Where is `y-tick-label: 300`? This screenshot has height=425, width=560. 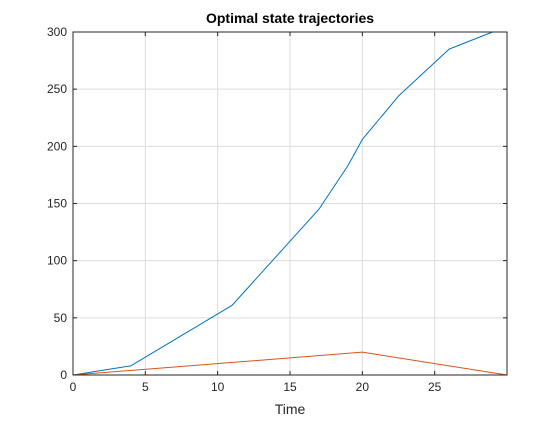
y-tick-label: 300 is located at coordinates (57, 32).